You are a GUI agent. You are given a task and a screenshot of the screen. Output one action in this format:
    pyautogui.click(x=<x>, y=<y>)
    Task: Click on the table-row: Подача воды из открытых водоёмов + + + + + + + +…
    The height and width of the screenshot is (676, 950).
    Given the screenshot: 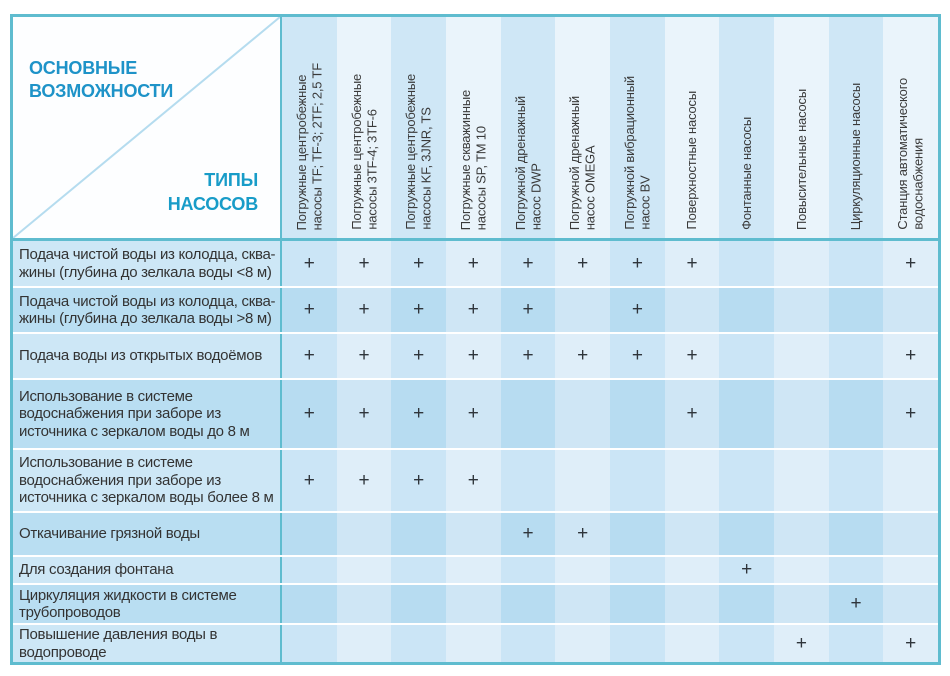 What is the action you would take?
    pyautogui.click(x=476, y=357)
    